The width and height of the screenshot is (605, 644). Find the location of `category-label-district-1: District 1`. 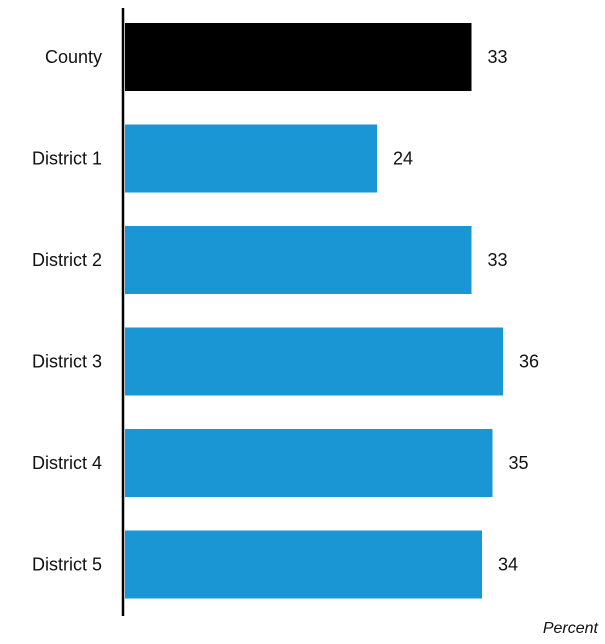

category-label-district-1: District 1 is located at coordinates (67, 159).